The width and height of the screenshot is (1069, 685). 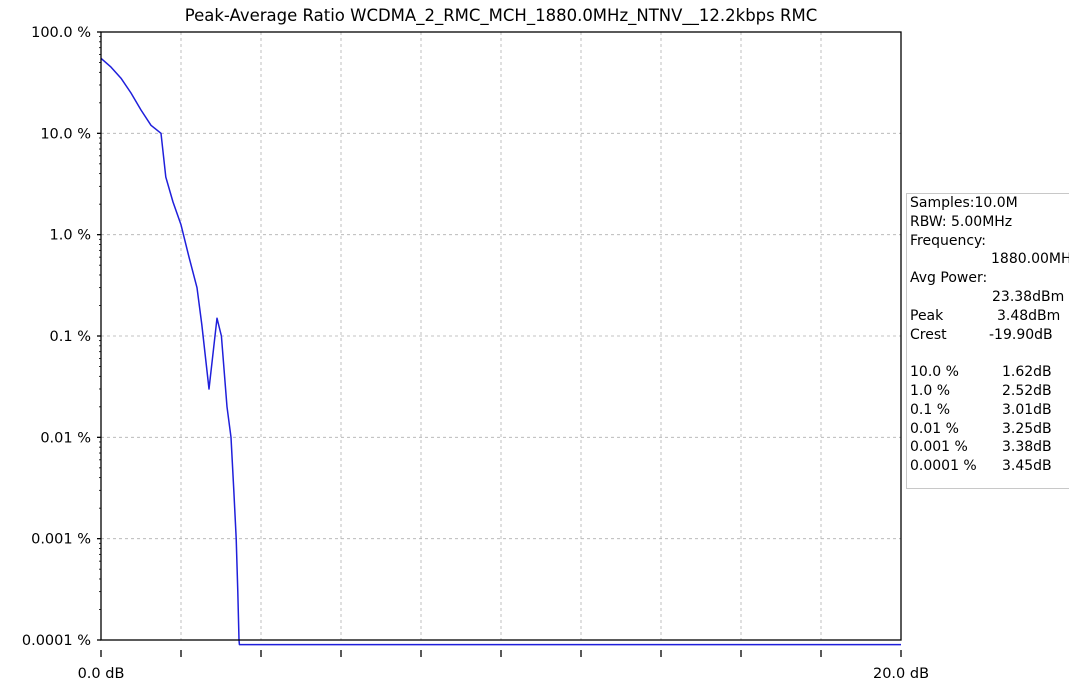 What do you see at coordinates (1027, 409) in the screenshot?
I see `ccdf-db: 3.01dB` at bounding box center [1027, 409].